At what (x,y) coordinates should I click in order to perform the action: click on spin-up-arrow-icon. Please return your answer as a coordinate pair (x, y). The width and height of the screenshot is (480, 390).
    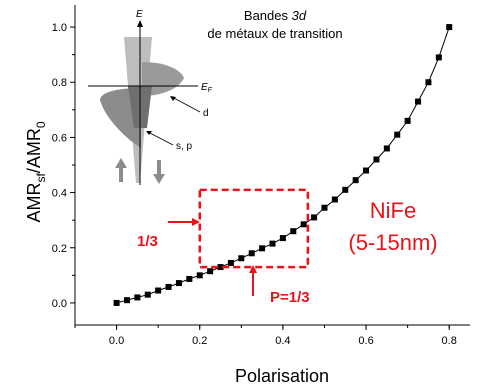
    Looking at the image, I should click on (121, 170).